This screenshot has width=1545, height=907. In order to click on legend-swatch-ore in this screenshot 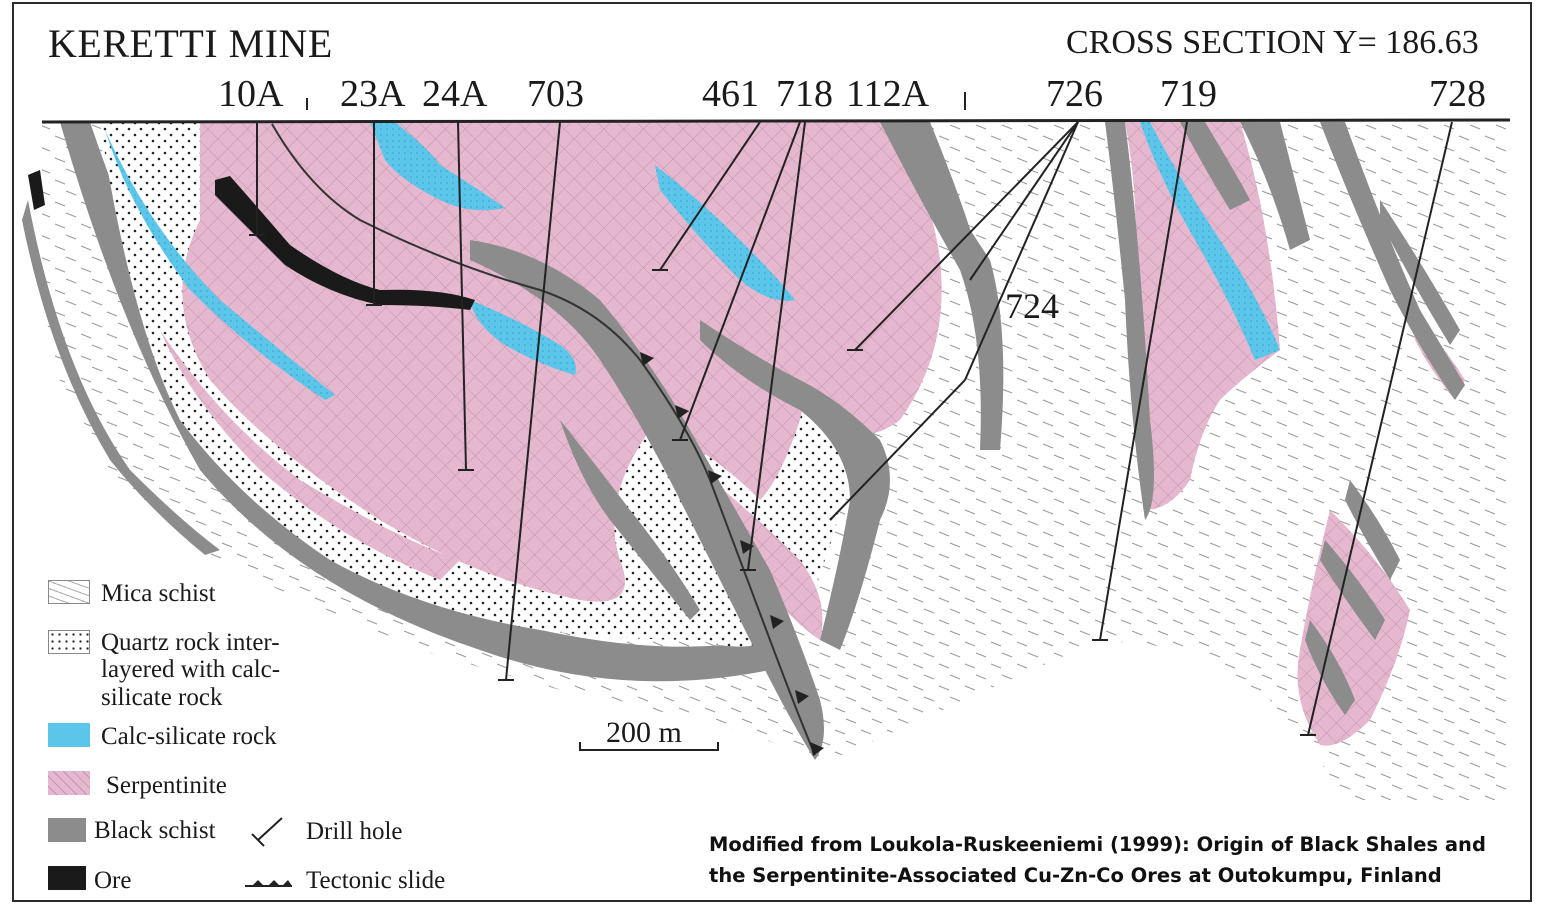, I will do `click(67, 878)`.